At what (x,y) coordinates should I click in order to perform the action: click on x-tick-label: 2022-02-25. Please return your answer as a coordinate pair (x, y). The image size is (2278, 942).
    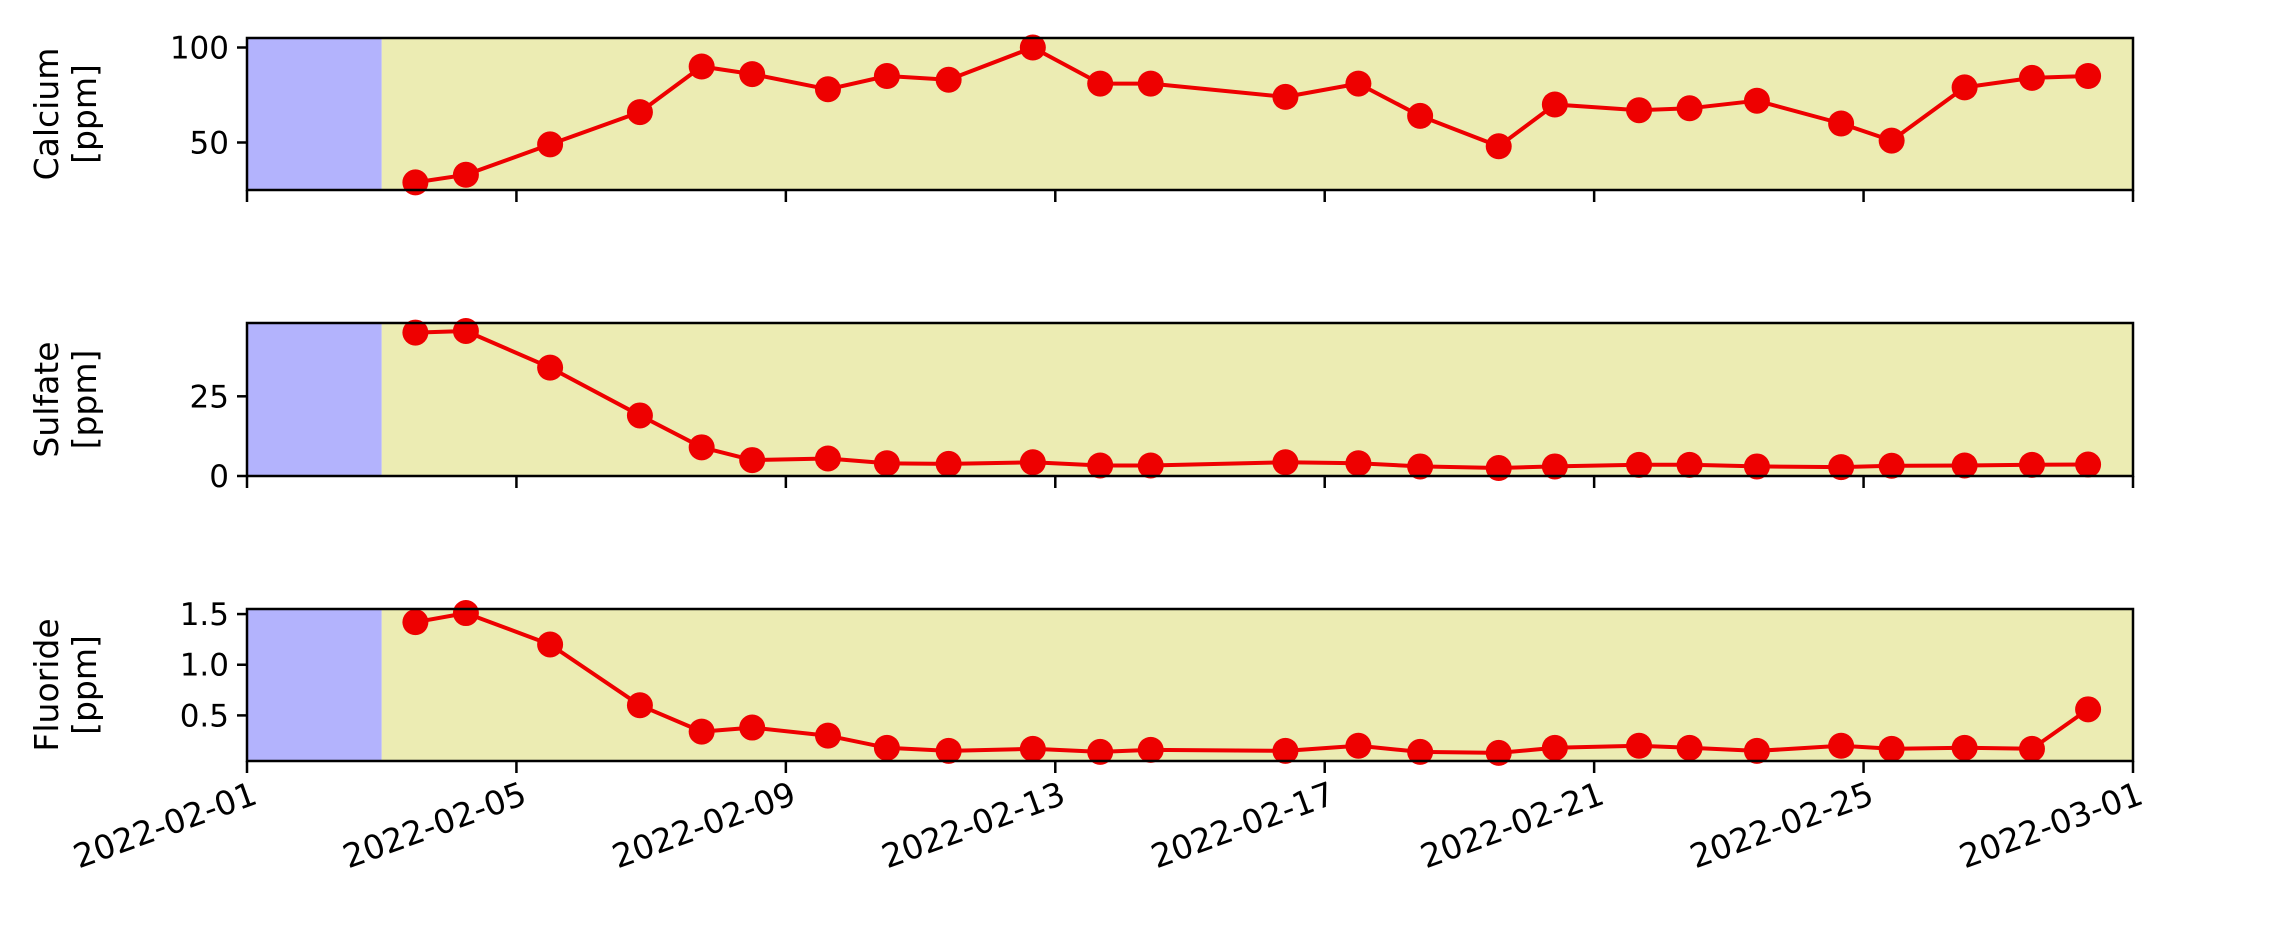
    Looking at the image, I should click on (1782, 825).